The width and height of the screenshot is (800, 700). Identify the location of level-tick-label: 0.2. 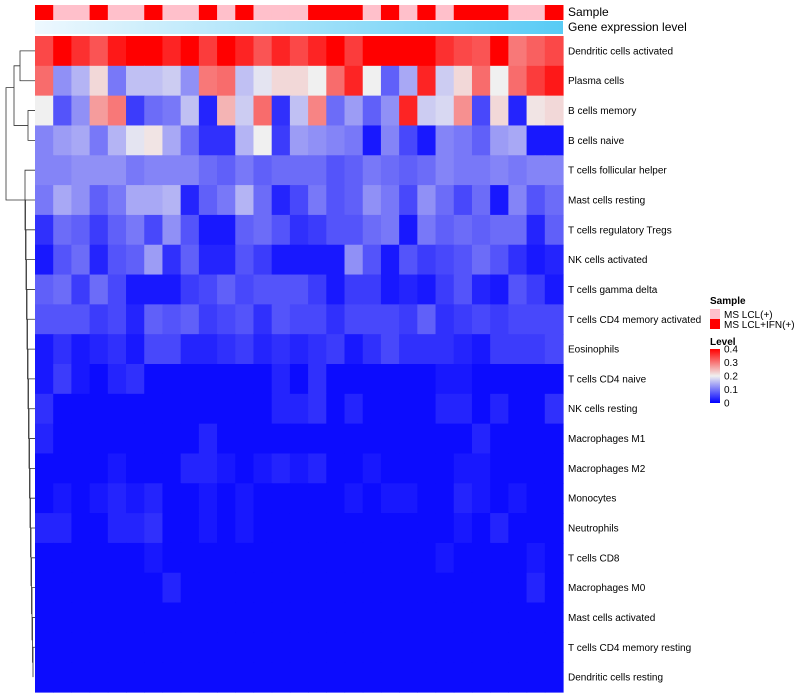
(731, 377).